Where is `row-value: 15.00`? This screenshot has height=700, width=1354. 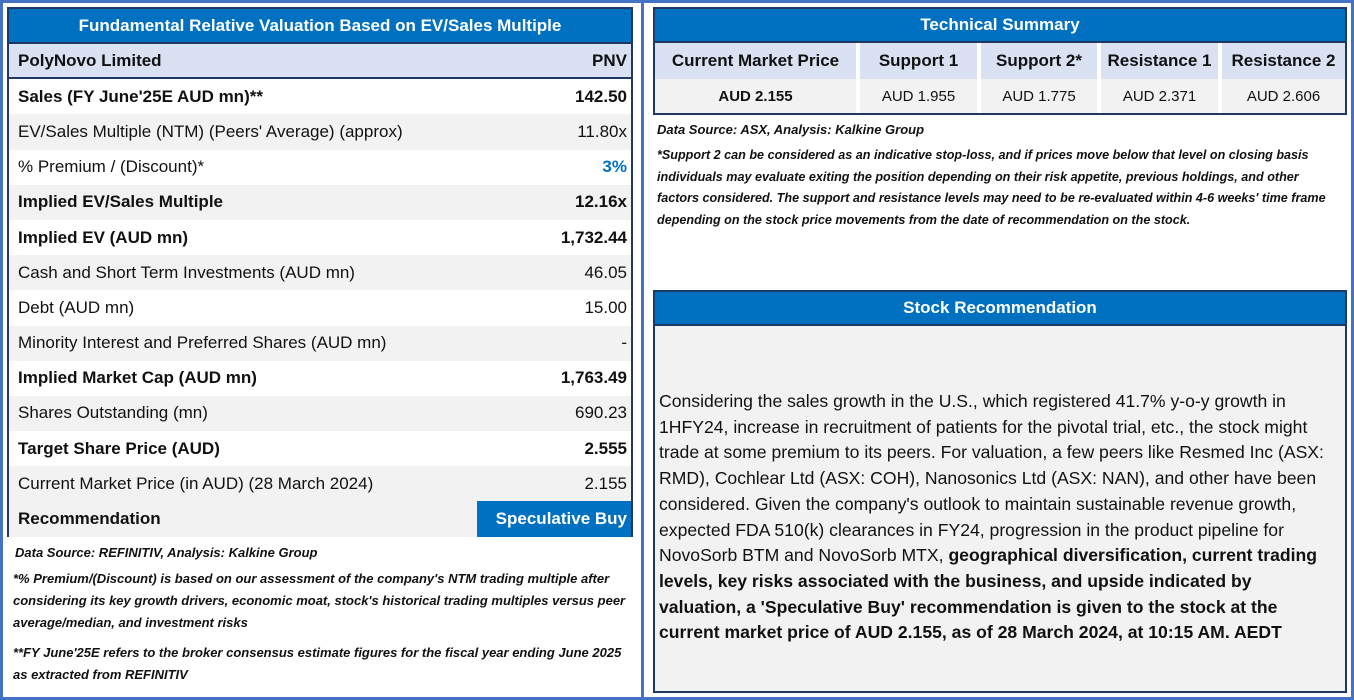
row-value: 15.00 is located at coordinates (605, 307).